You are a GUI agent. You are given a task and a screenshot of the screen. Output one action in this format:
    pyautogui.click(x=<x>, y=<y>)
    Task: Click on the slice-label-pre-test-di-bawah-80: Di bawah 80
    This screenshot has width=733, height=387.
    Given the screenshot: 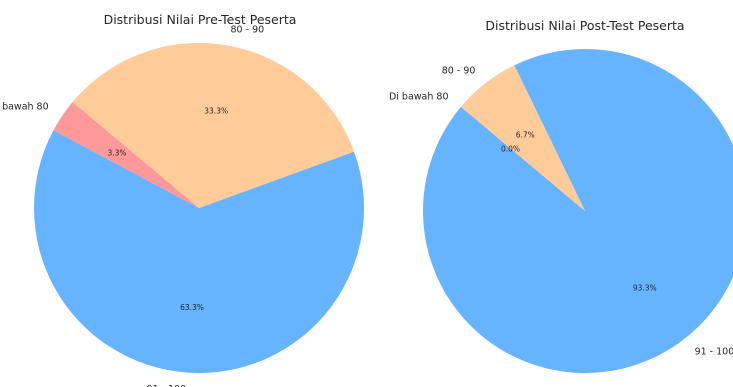 What is the action you would take?
    pyautogui.click(x=24, y=106)
    